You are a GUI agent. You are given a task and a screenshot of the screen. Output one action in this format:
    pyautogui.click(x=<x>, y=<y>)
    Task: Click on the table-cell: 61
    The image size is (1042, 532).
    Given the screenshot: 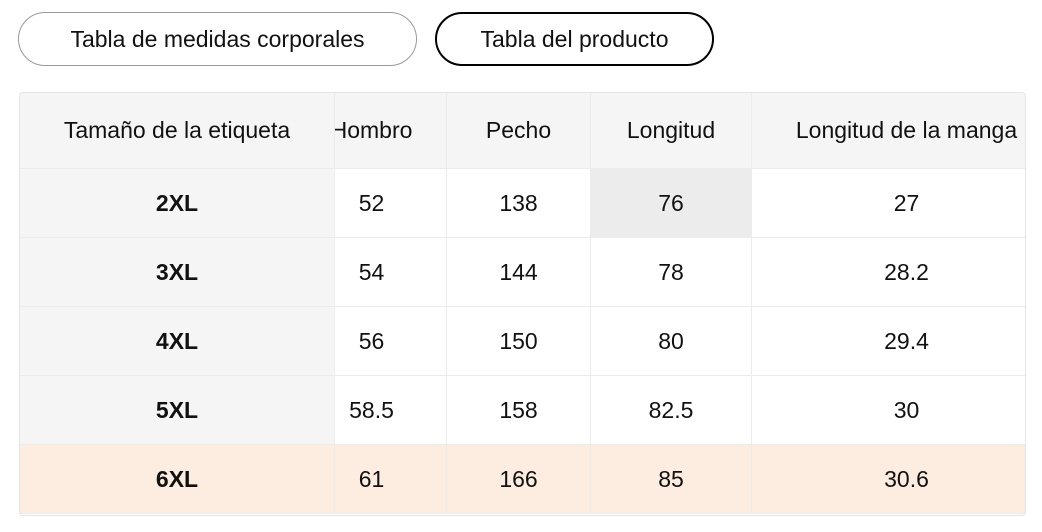 What is the action you would take?
    pyautogui.click(x=391, y=479)
    